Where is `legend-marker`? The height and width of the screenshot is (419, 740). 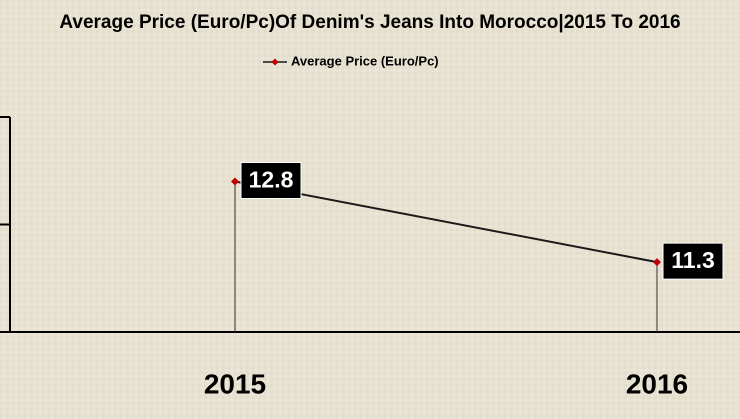 legend-marker is located at coordinates (275, 62).